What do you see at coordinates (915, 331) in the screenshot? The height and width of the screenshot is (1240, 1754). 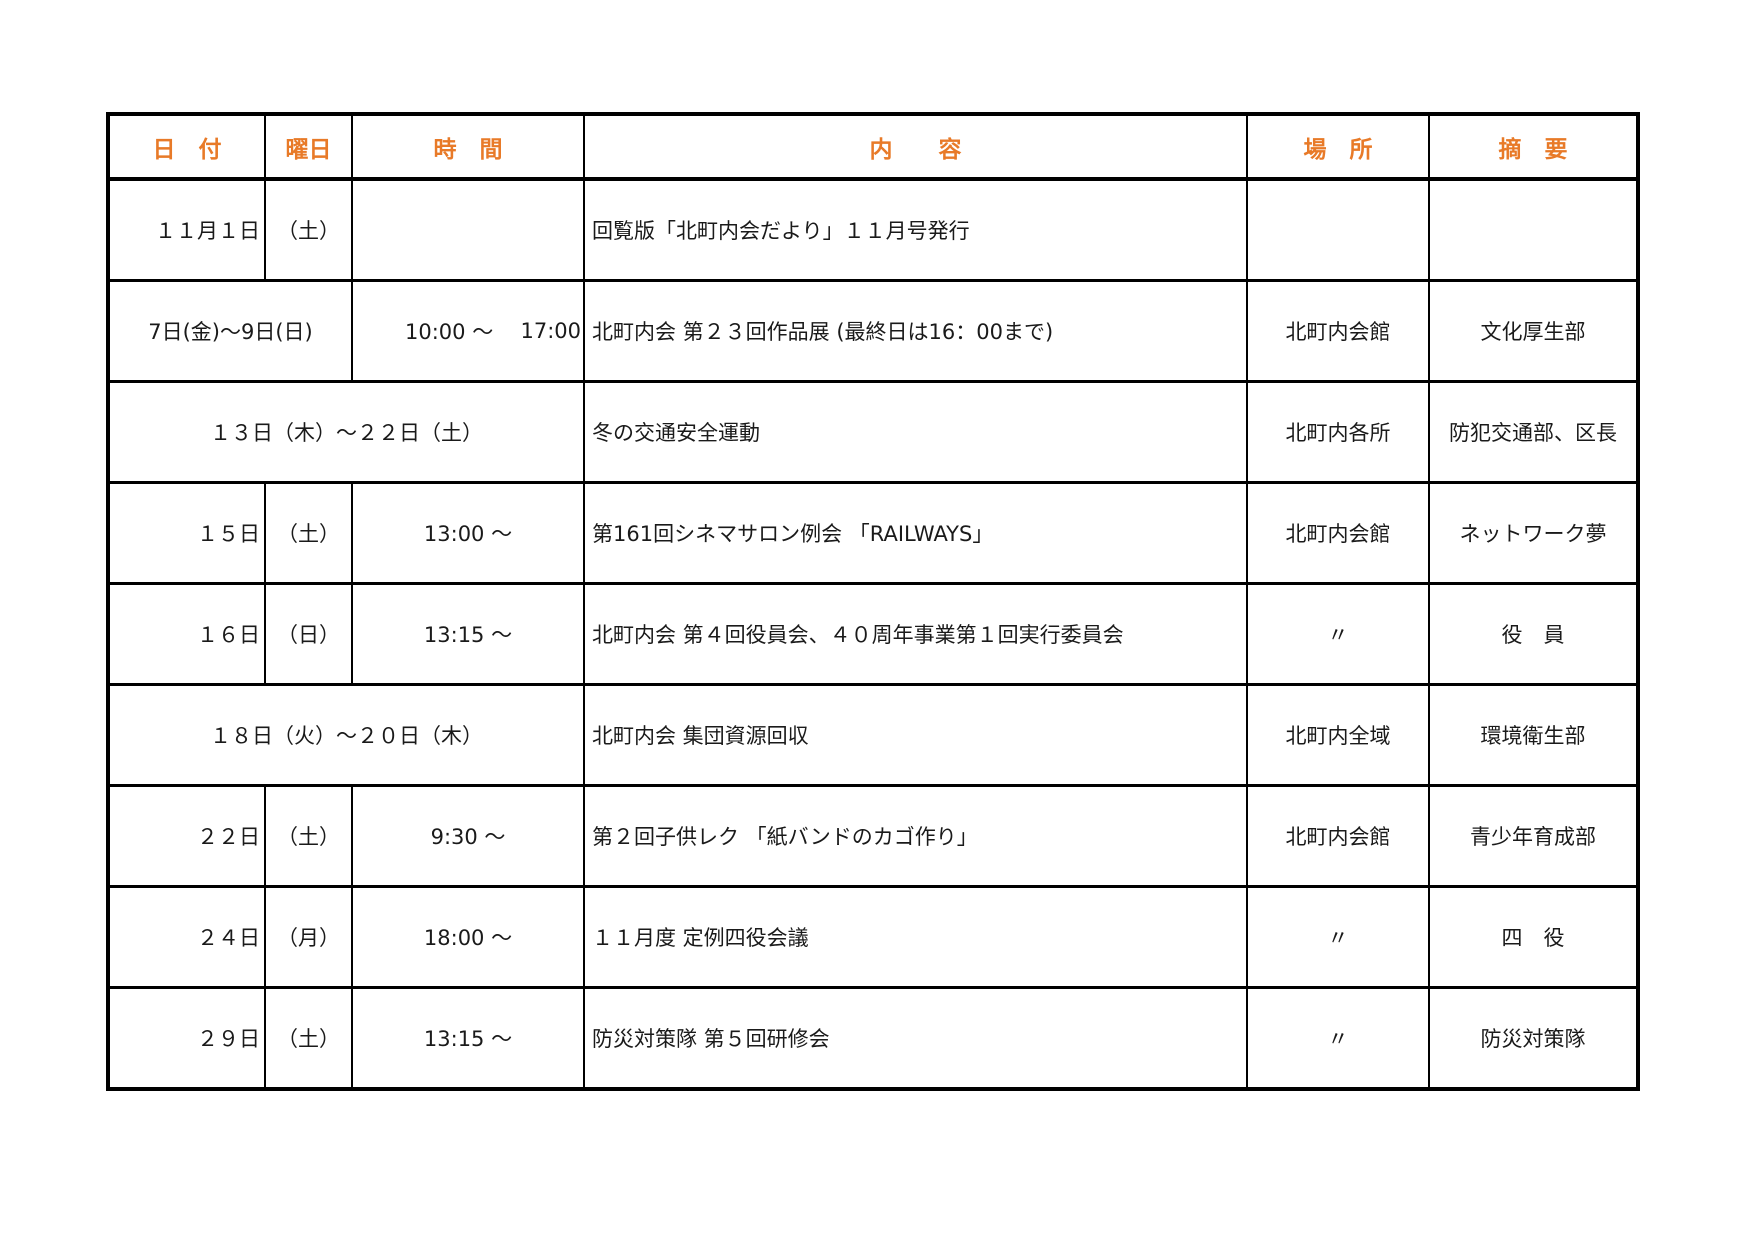 I see `cell-content: 北町内会 第２３回作品展 (最終日は16：00まで)` at bounding box center [915, 331].